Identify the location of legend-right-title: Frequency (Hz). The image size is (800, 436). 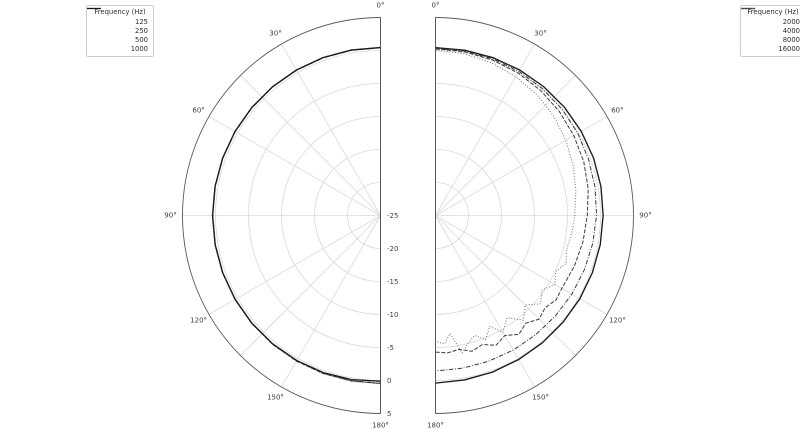
(773, 12).